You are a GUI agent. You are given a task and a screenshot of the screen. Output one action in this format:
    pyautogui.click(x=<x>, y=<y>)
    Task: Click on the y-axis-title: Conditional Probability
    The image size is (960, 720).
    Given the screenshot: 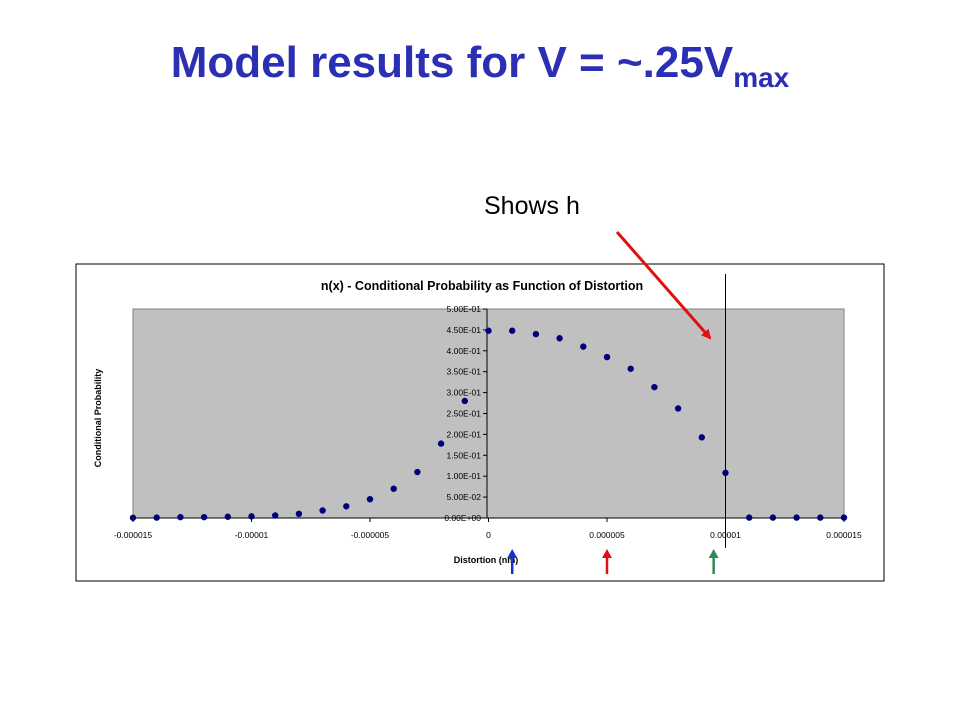 What is the action you would take?
    pyautogui.click(x=98, y=418)
    